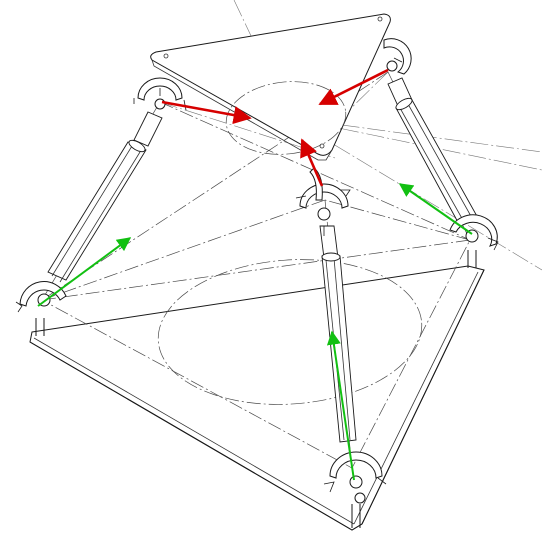 This screenshot has height=538, width=542. What do you see at coordinates (355, 489) in the screenshot?
I see `joint-bottom-front` at bounding box center [355, 489].